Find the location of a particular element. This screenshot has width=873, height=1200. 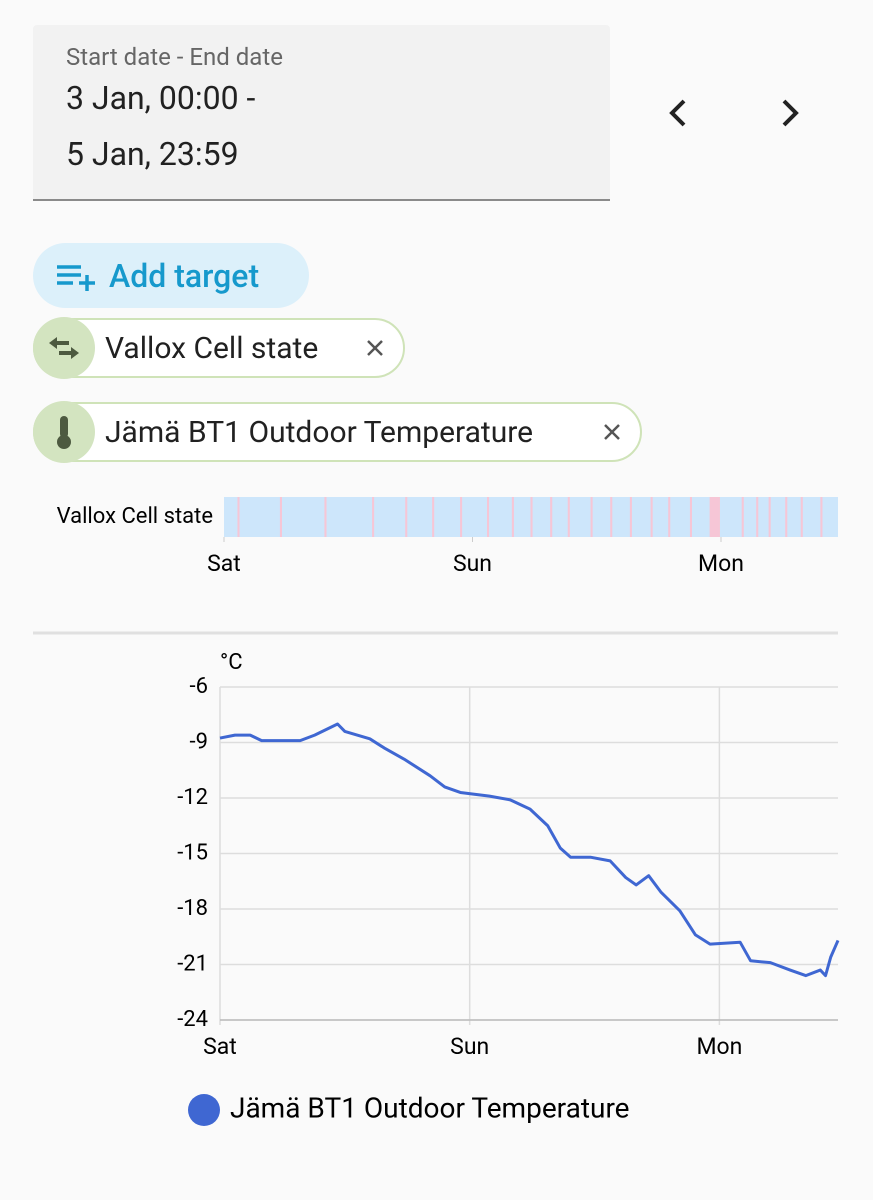

target-label: Jämä BT1 Outdoor Temperature is located at coordinates (319, 432).